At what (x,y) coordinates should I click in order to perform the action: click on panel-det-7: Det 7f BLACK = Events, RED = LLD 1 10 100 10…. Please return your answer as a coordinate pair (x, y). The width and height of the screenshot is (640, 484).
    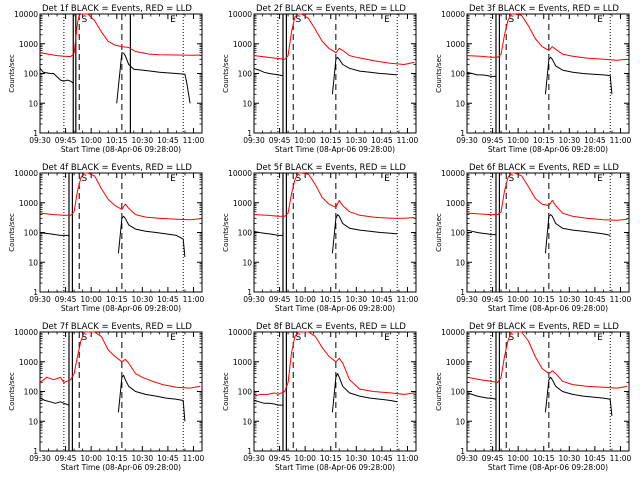
    Looking at the image, I should click on (106, 397).